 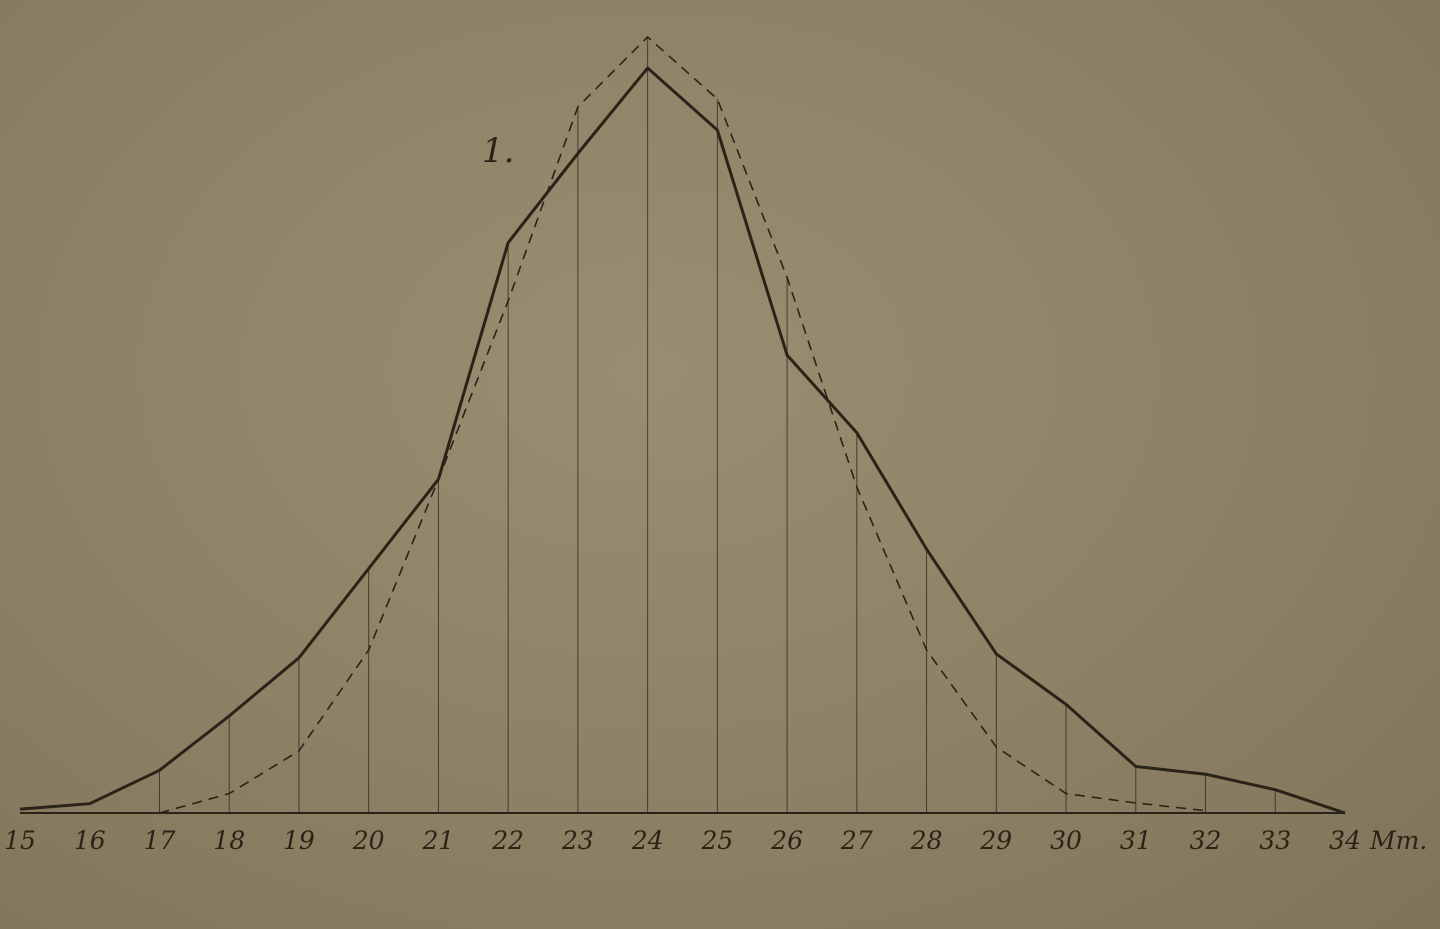 What do you see at coordinates (926, 840) in the screenshot?
I see `x-tick-label-28: 28` at bounding box center [926, 840].